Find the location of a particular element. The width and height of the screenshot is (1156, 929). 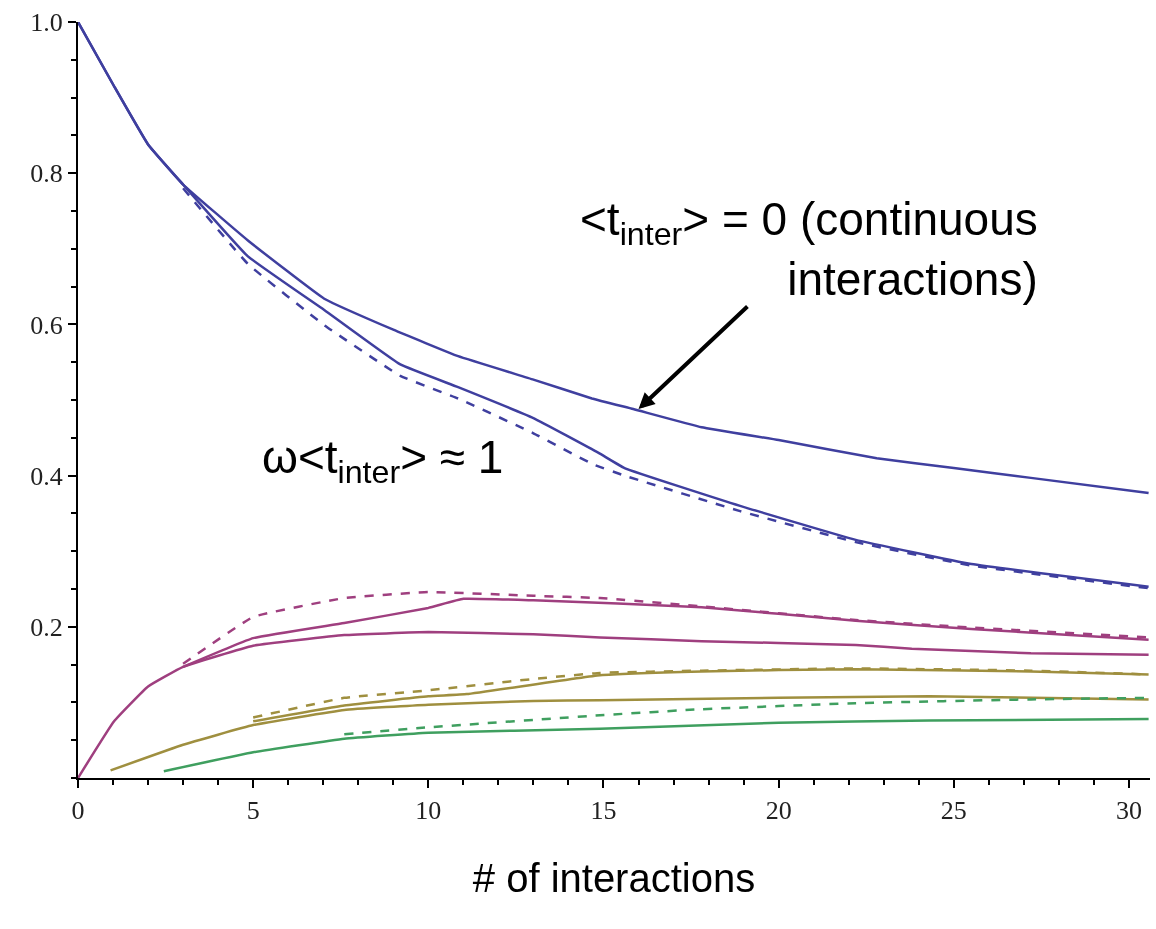

x-tick-label: 15 is located at coordinates (603, 811).